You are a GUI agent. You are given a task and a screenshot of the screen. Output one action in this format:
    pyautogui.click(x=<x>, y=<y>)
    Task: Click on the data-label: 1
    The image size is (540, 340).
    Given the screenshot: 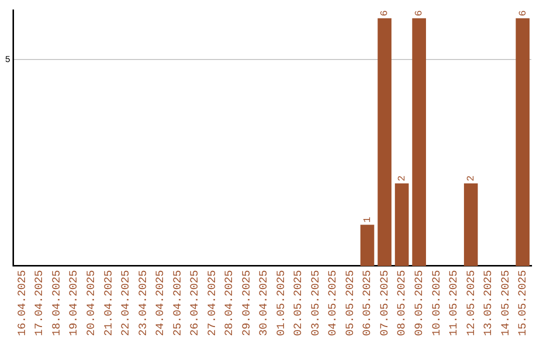 What is the action you would take?
    pyautogui.click(x=368, y=219)
    